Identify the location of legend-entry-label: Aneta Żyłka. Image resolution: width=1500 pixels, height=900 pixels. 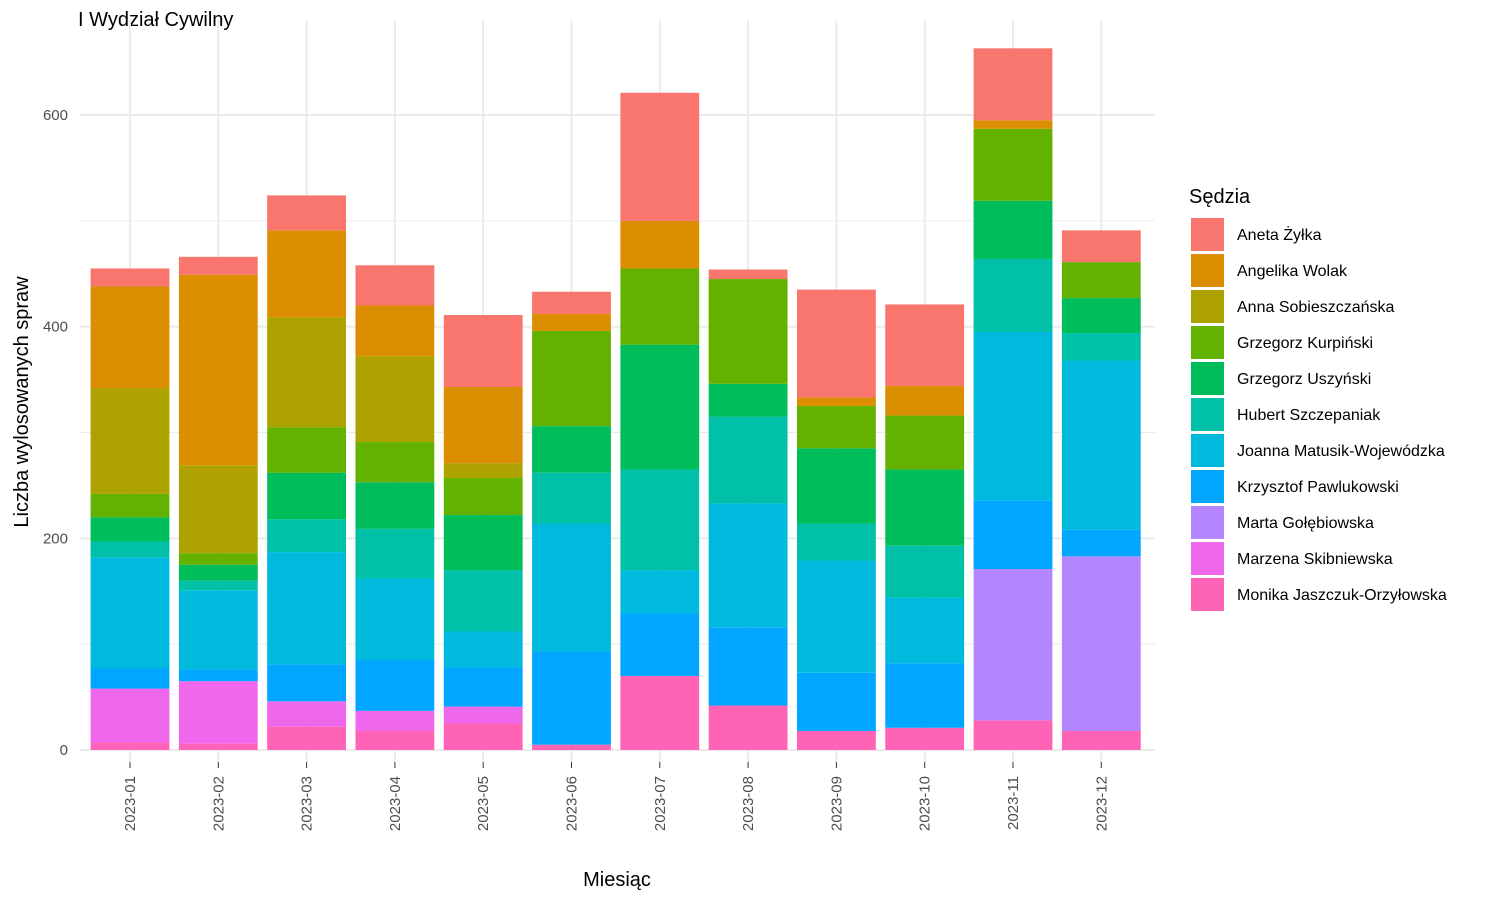
(1279, 234).